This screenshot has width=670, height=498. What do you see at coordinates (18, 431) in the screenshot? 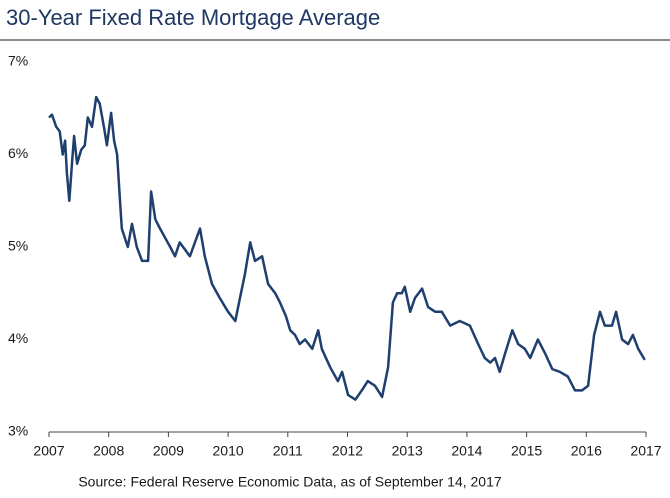
I see `y-tick-label: 3%` at bounding box center [18, 431].